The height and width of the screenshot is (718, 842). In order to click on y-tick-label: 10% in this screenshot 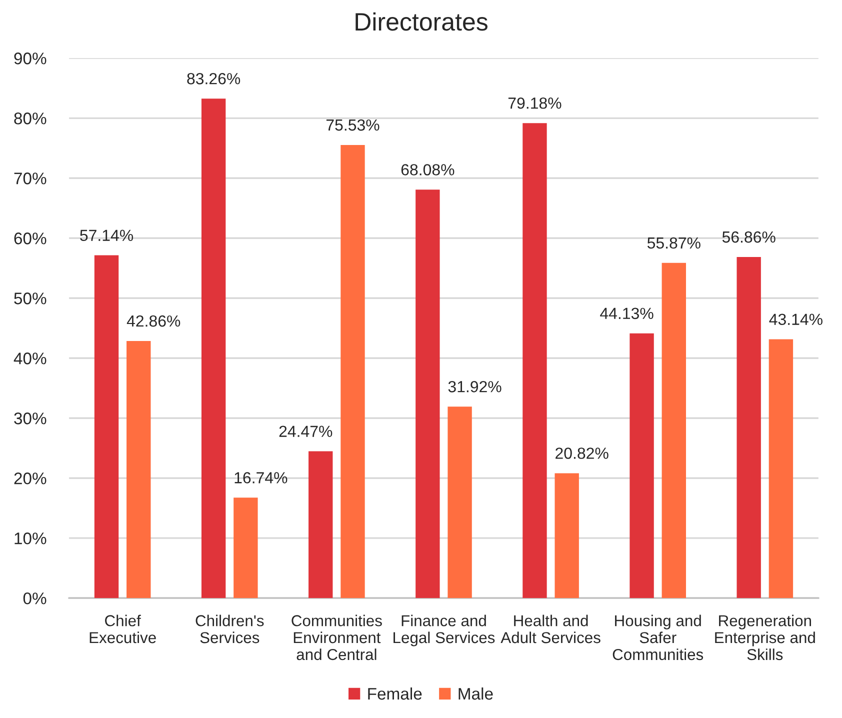, I will do `click(30, 538)`.